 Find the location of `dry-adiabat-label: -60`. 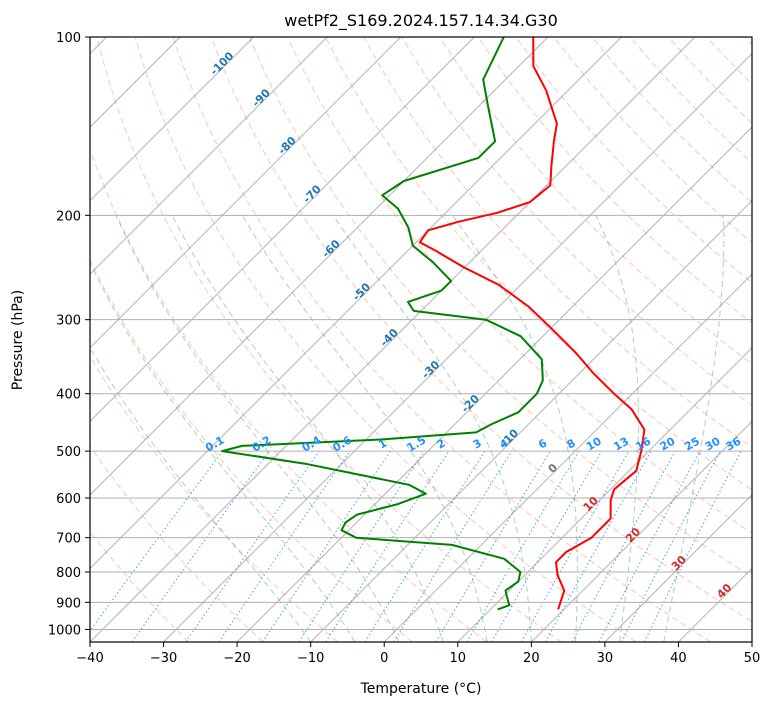

dry-adiabat-label: -60 is located at coordinates (330, 248).